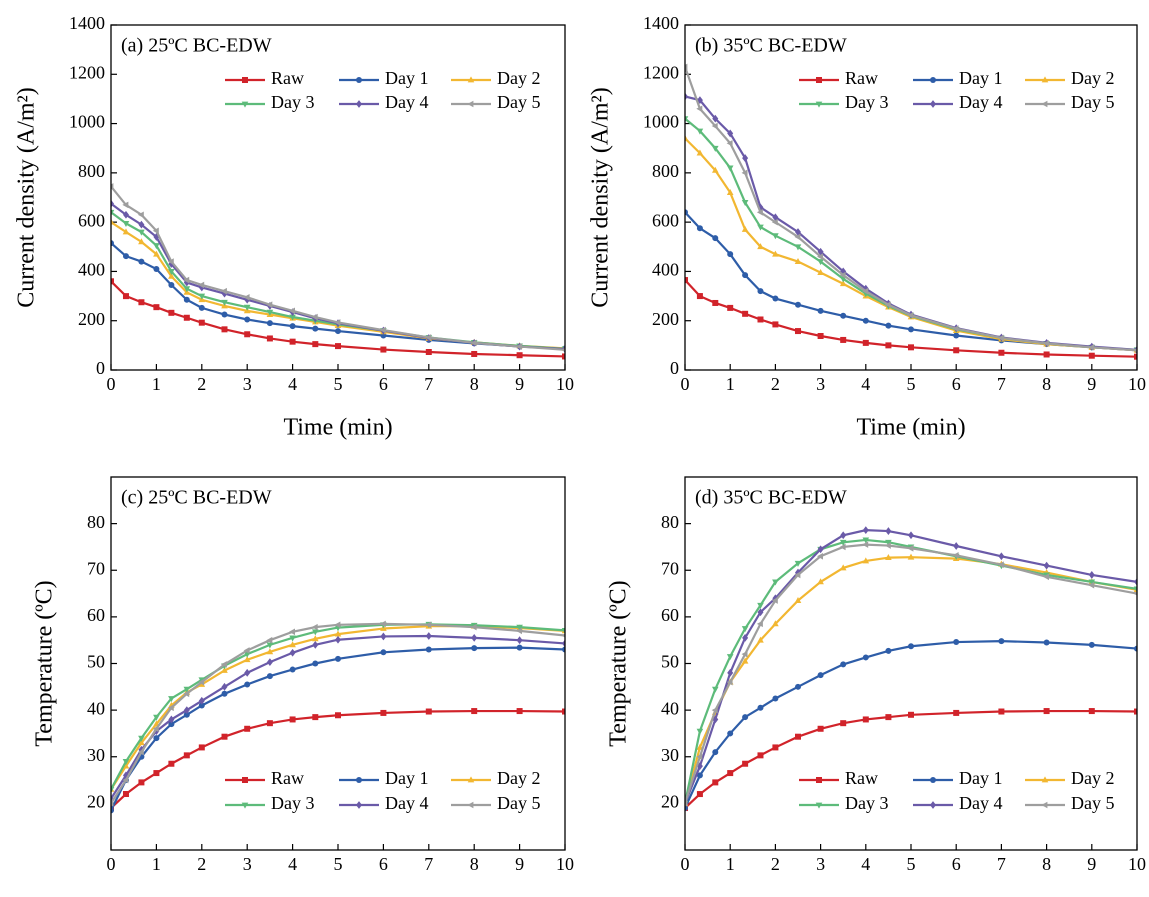 The image size is (1149, 897). Describe the element at coordinates (771, 46) in the screenshot. I see `panel-title: (b) 35ºC BC-EDW` at that location.